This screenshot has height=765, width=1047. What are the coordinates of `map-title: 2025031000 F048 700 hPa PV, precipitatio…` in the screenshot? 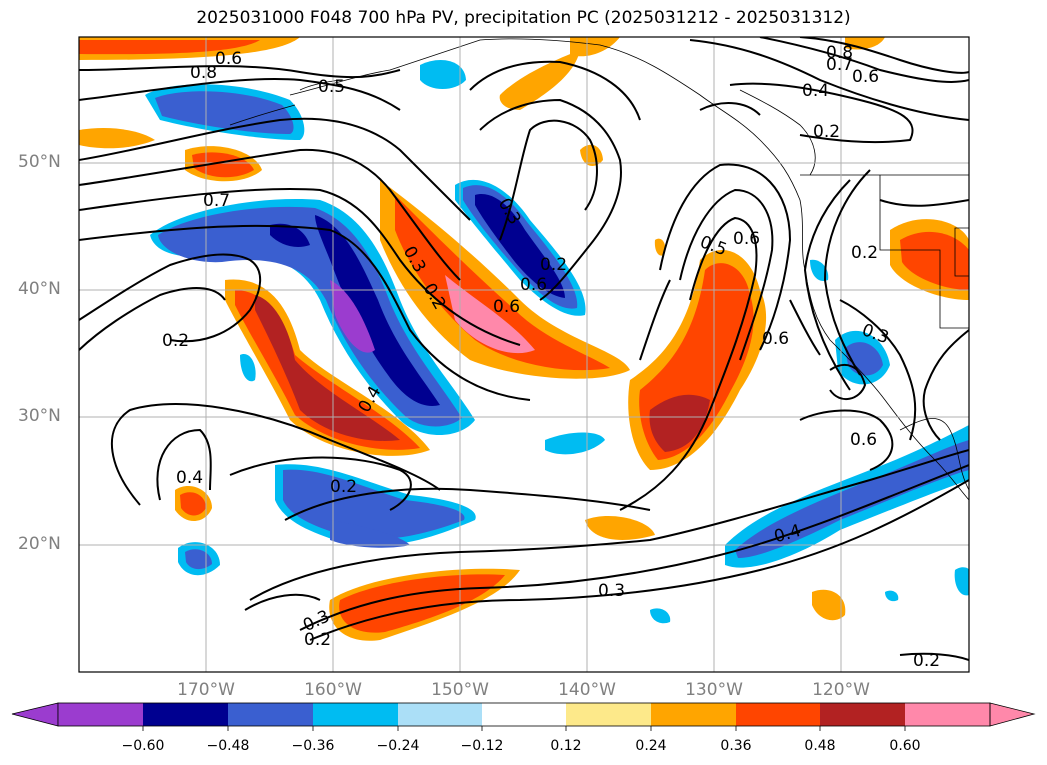 It's located at (523, 18).